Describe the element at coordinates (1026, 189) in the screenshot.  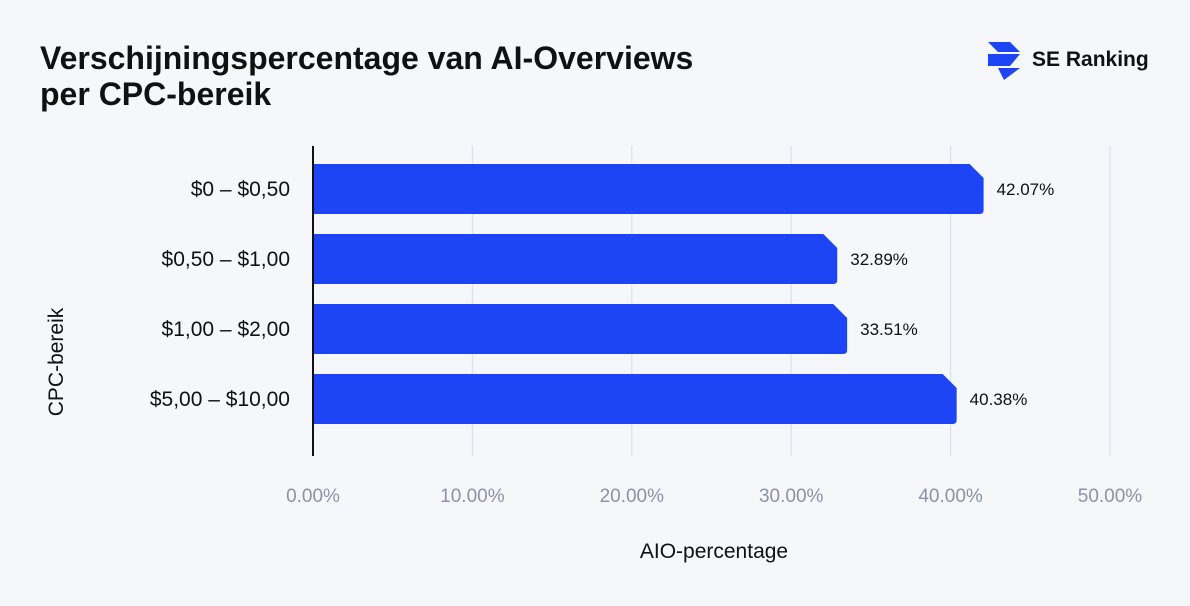
I see `data-label: 42.07%` at that location.